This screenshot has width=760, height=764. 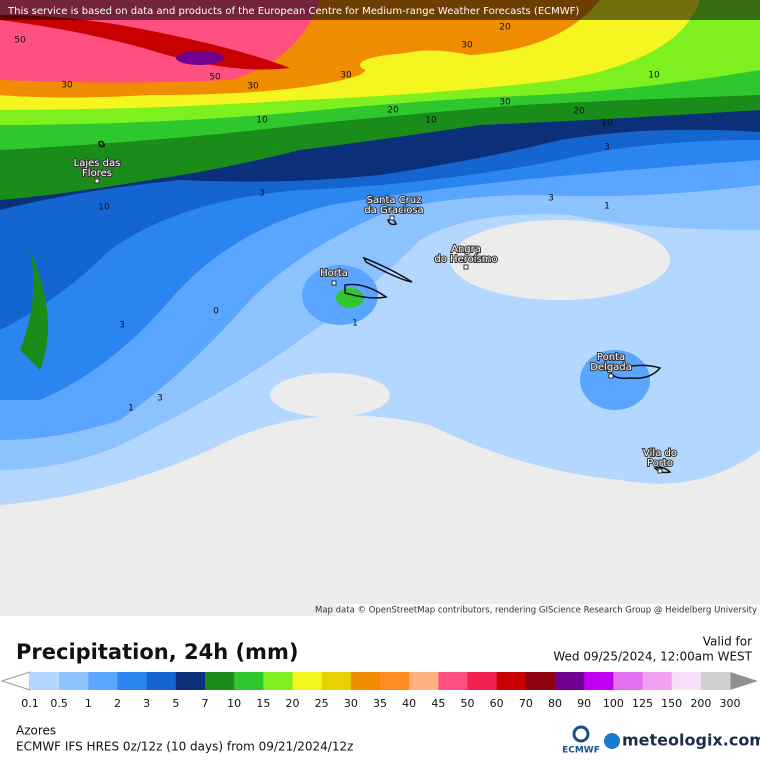 I want to click on city-label: da Graciosa, so click(x=393, y=210).